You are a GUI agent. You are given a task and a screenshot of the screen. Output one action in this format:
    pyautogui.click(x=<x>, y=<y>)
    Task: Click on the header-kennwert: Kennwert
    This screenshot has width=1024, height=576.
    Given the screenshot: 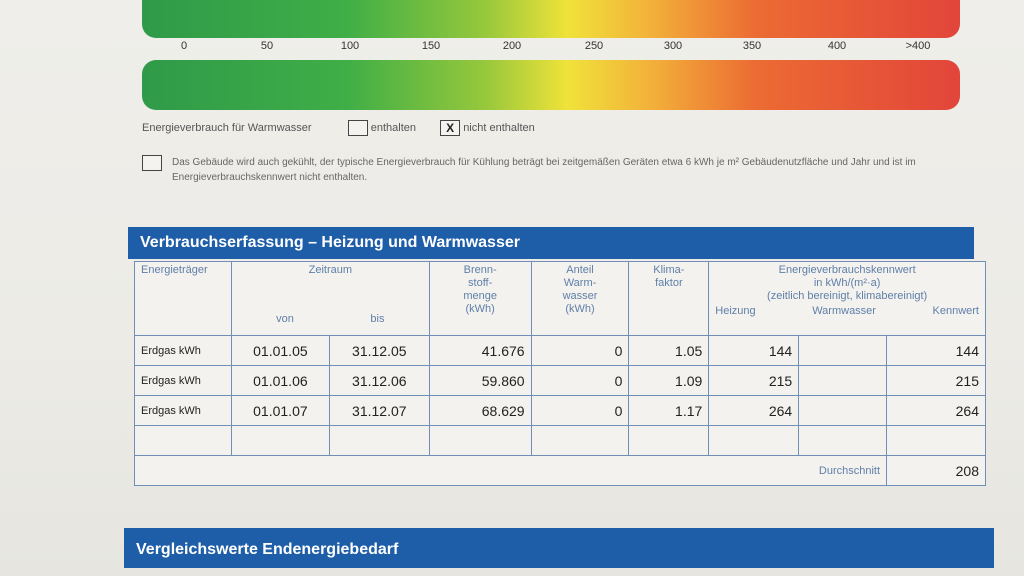 What is the action you would take?
    pyautogui.click(x=955, y=311)
    